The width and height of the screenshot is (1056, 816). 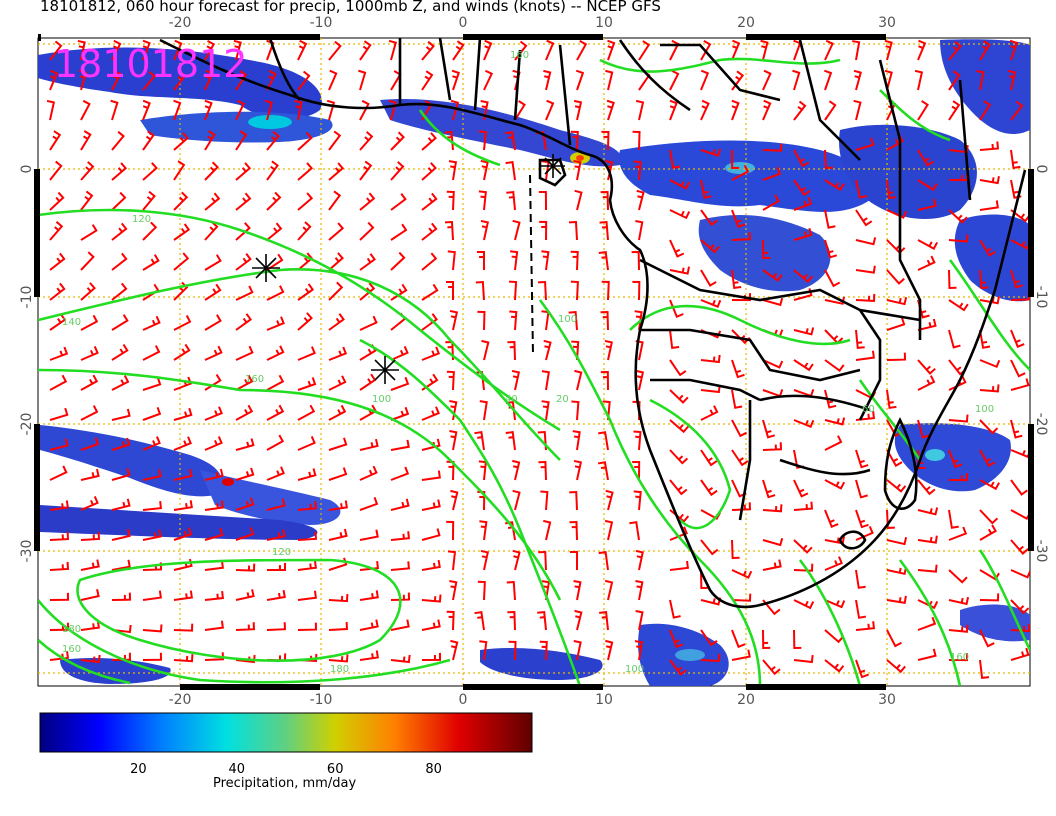 I want to click on y-tick-label: -20, so click(x=27, y=424).